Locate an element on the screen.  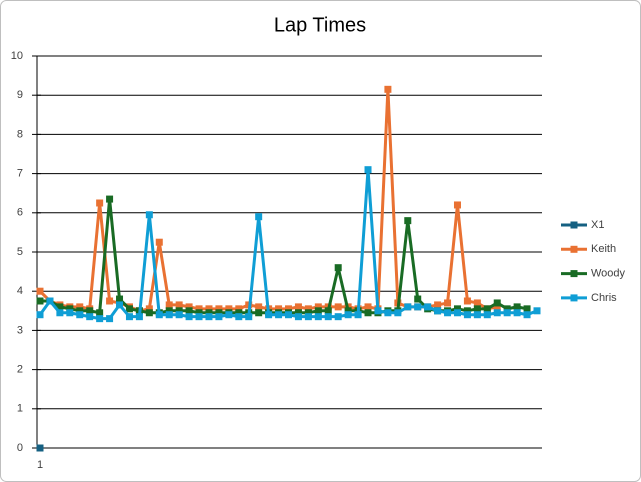
y-tick-label: 7 is located at coordinates (20, 174).